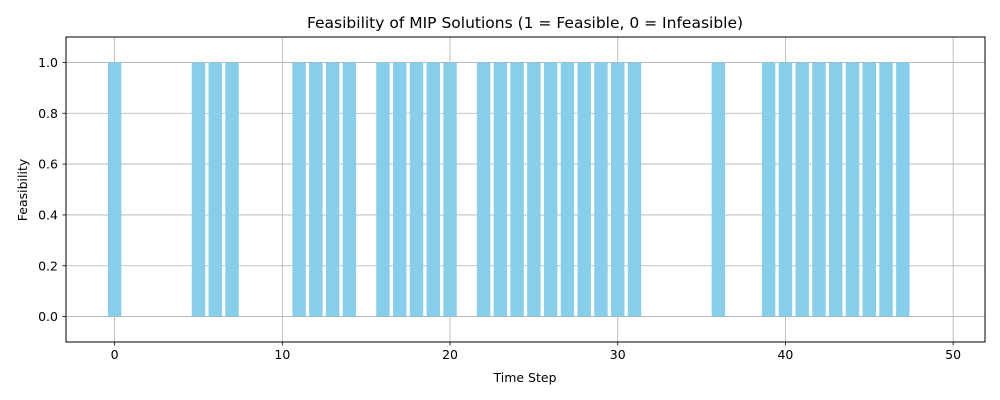 The width and height of the screenshot is (1000, 400). Describe the element at coordinates (48, 62) in the screenshot. I see `y-tick-label: 1.0` at that location.